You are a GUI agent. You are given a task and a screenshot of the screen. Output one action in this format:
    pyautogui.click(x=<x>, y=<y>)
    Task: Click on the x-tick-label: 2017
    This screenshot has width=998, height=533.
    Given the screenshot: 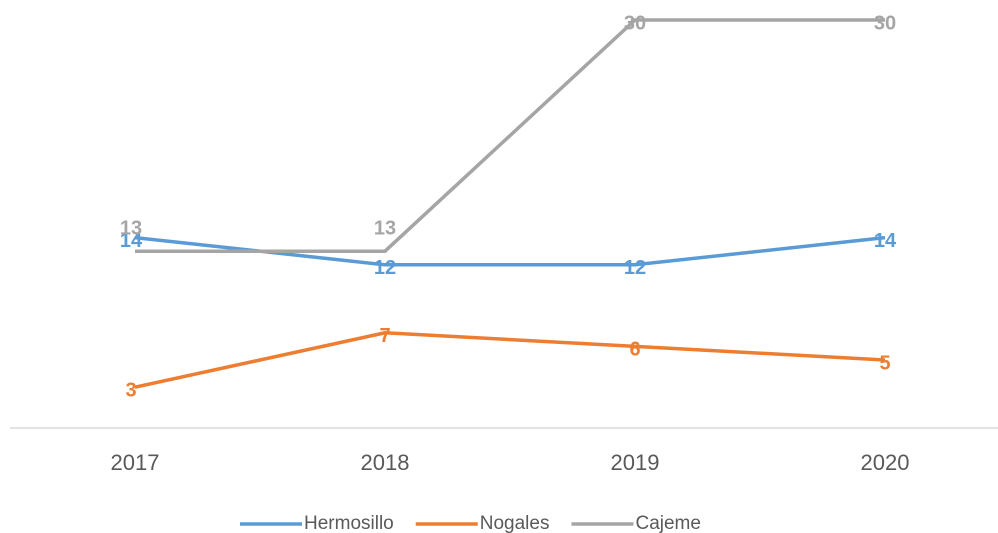 What is the action you would take?
    pyautogui.click(x=135, y=462)
    